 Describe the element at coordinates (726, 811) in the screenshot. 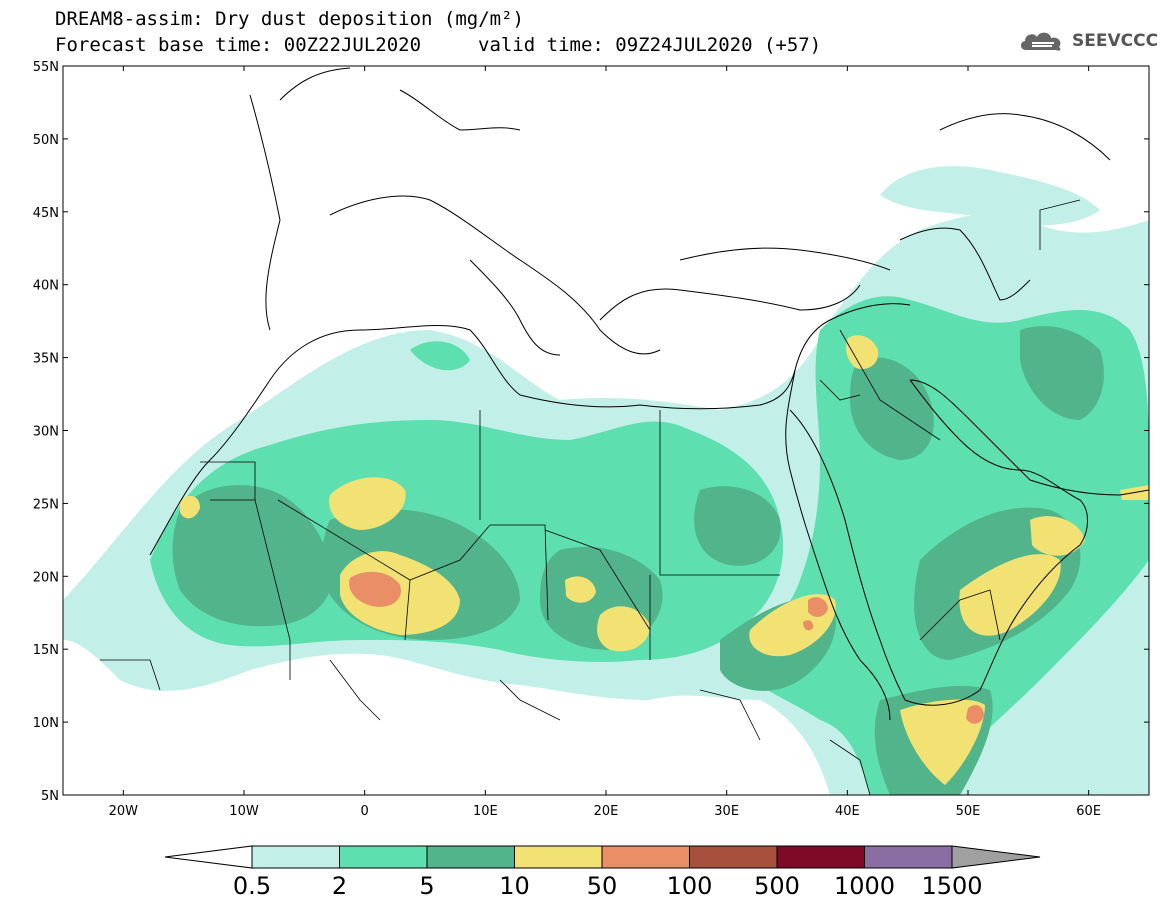

I see `lon-tick-label: 30E` at that location.